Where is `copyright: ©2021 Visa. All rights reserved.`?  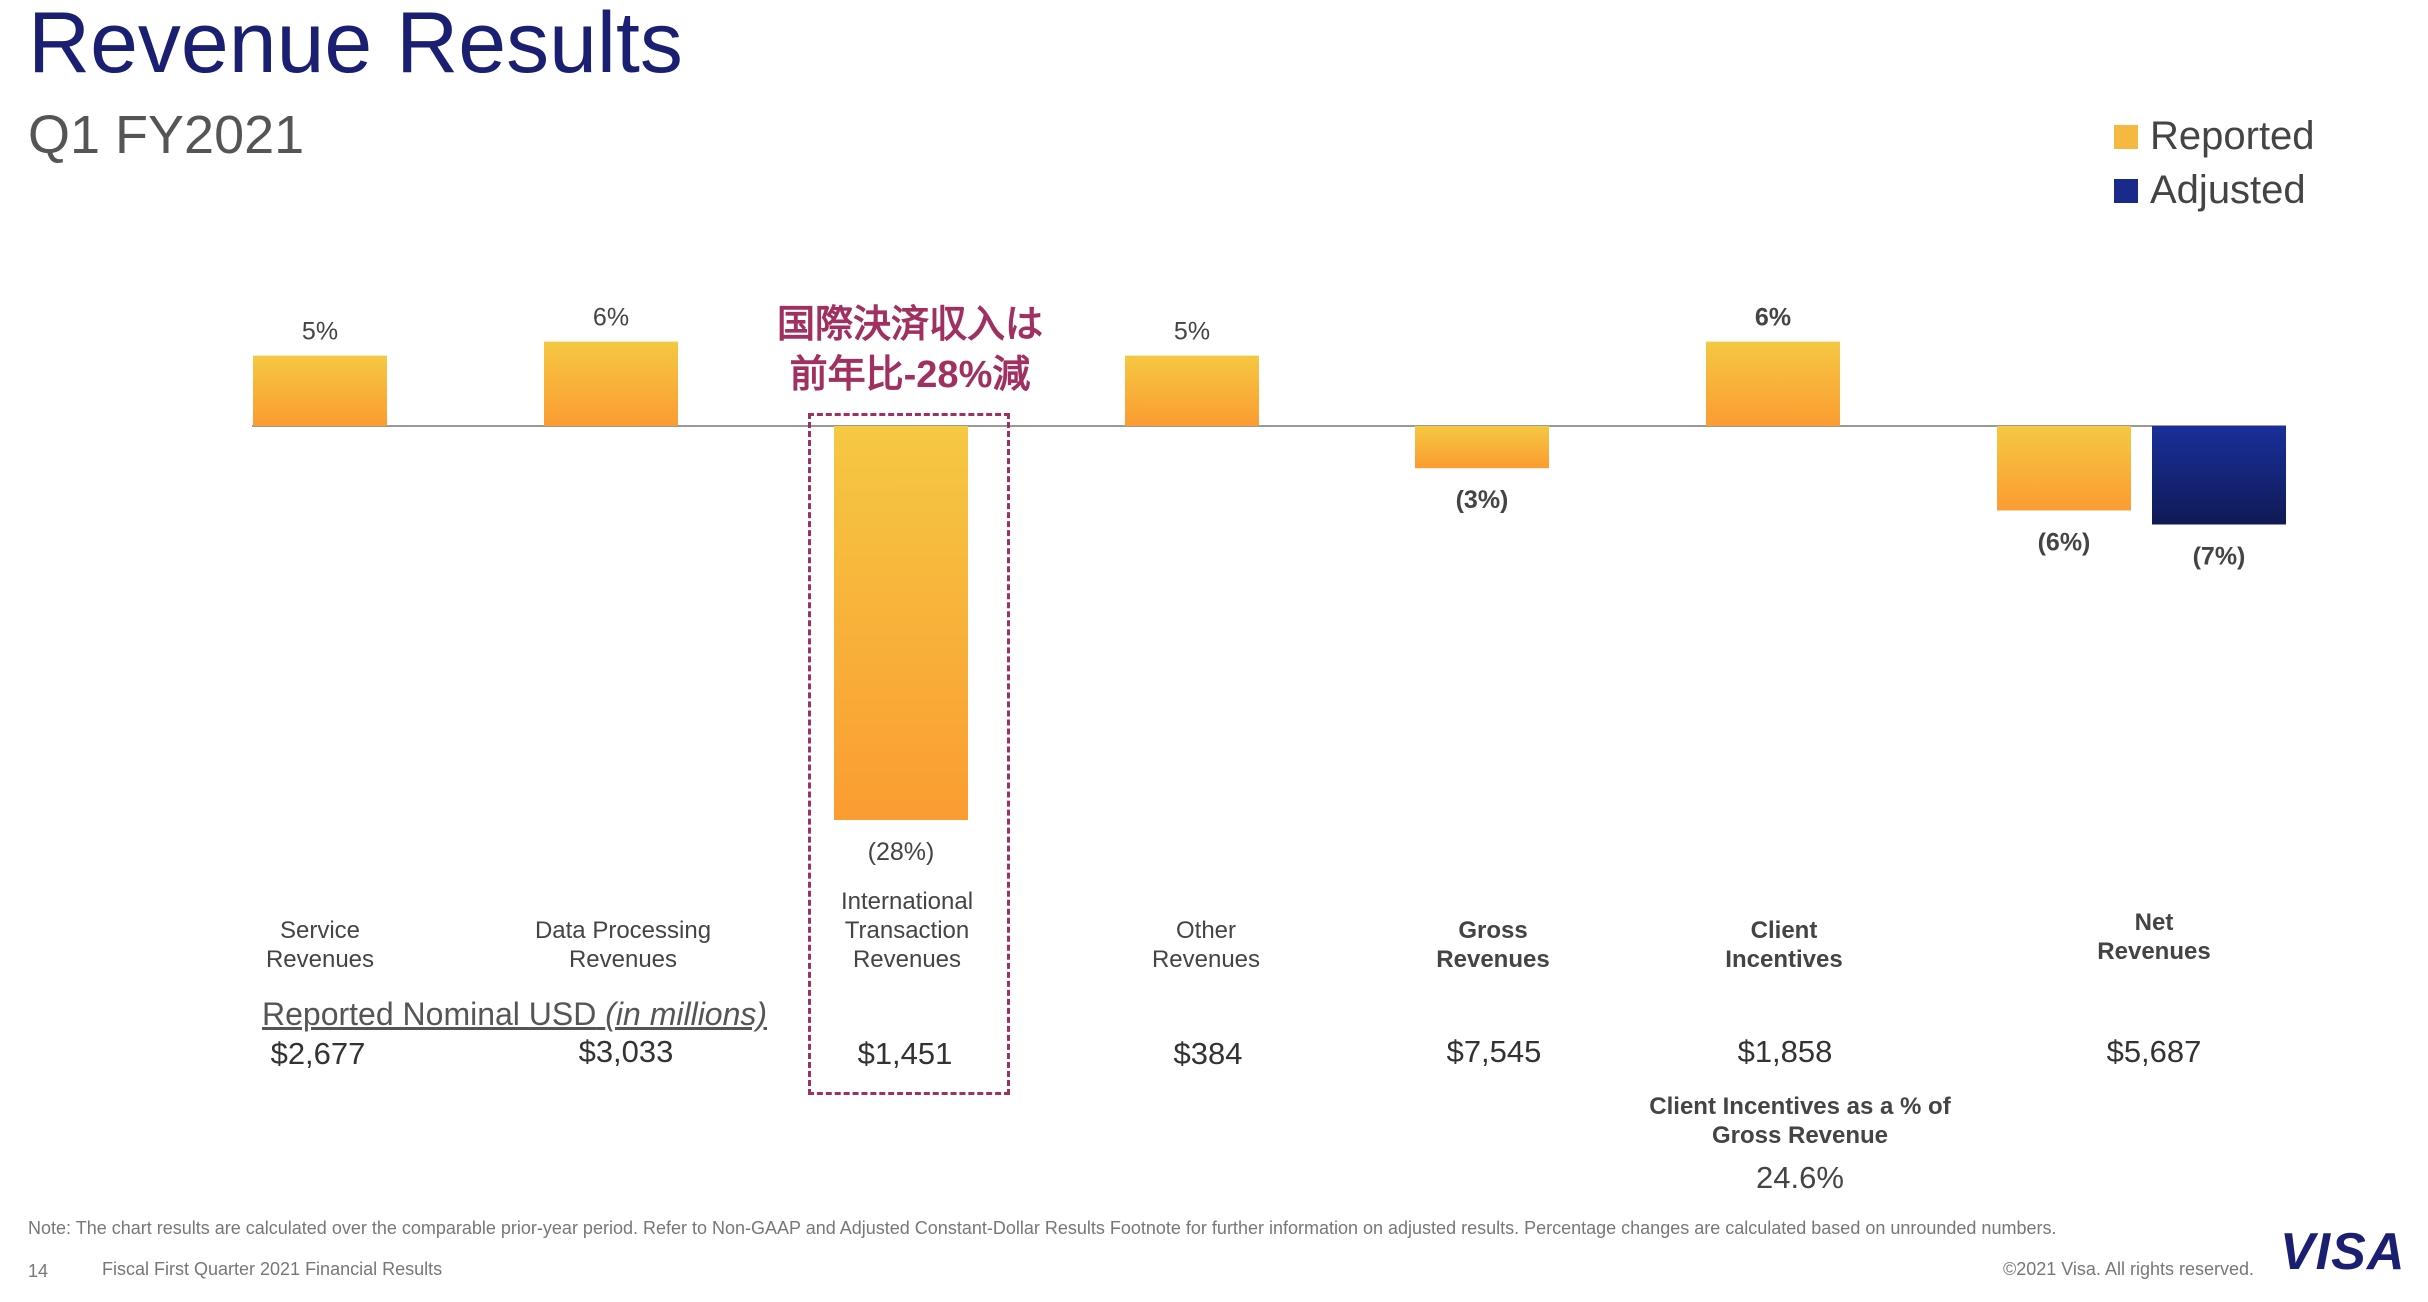
copyright: ©2021 Visa. All rights reserved. is located at coordinates (2128, 1269).